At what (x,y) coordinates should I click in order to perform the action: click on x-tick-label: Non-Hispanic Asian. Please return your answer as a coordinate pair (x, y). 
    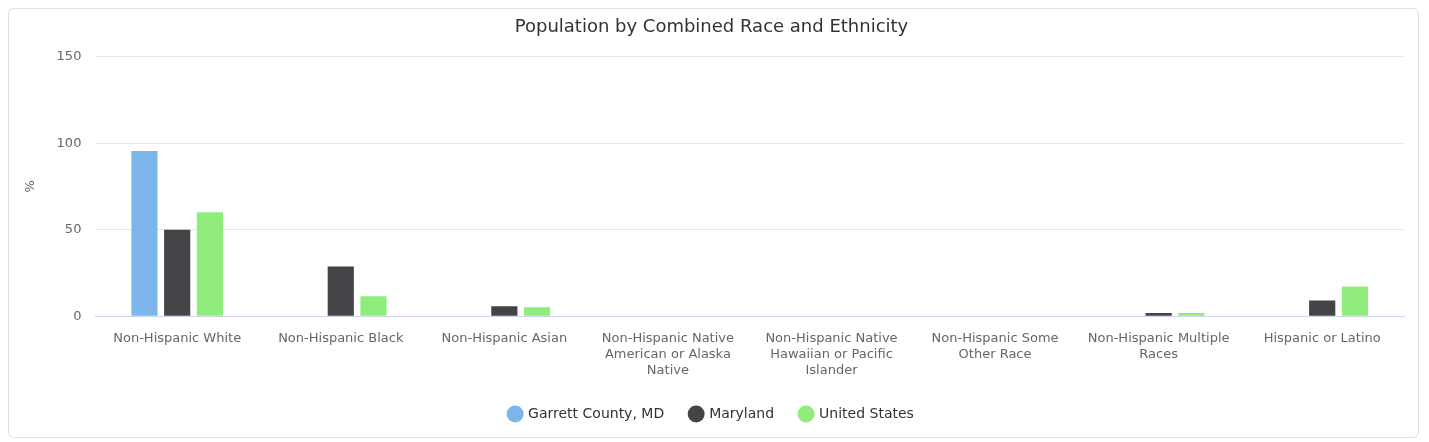
    Looking at the image, I should click on (504, 338).